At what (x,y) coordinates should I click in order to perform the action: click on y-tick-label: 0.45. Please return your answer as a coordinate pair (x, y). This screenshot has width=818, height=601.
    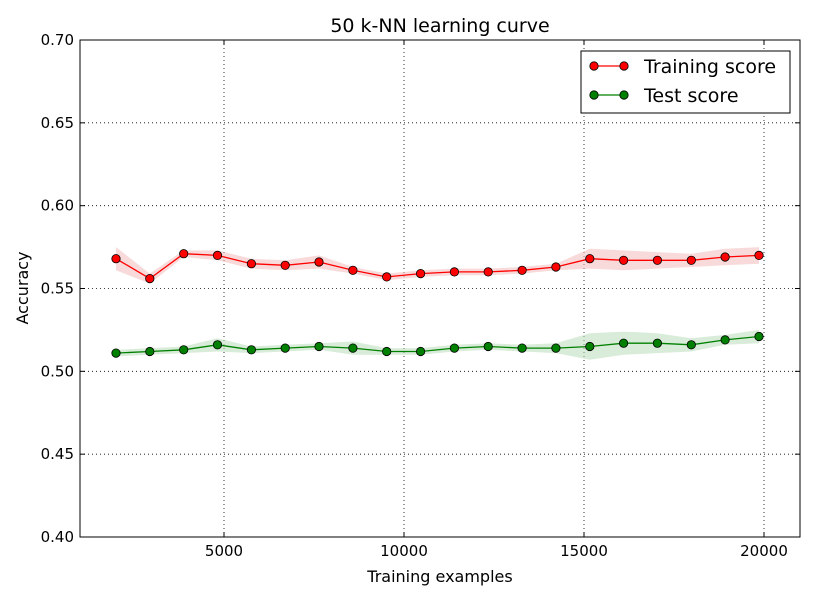
    Looking at the image, I should click on (57, 454).